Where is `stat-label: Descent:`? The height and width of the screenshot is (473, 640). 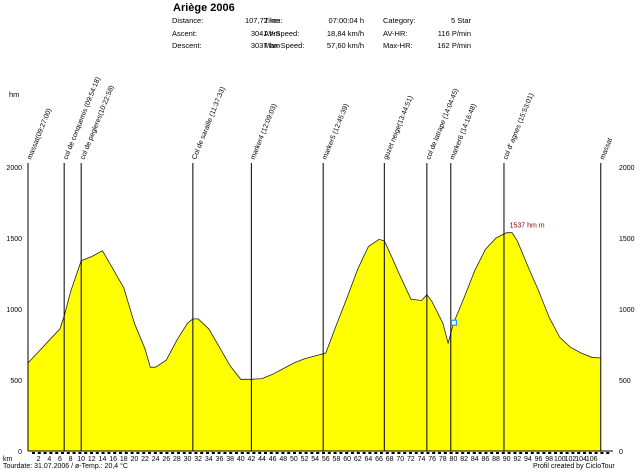 stat-label: Descent: is located at coordinates (187, 45).